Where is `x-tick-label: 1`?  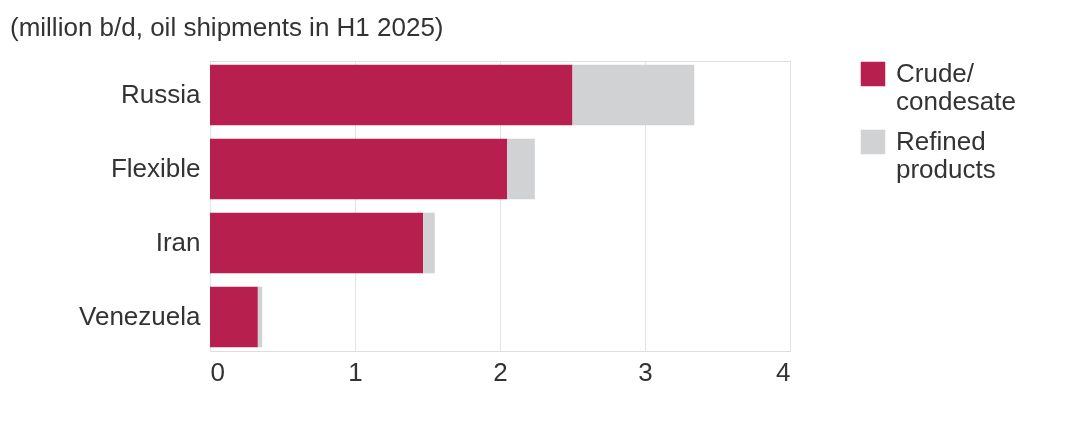 x-tick-label: 1 is located at coordinates (355, 371).